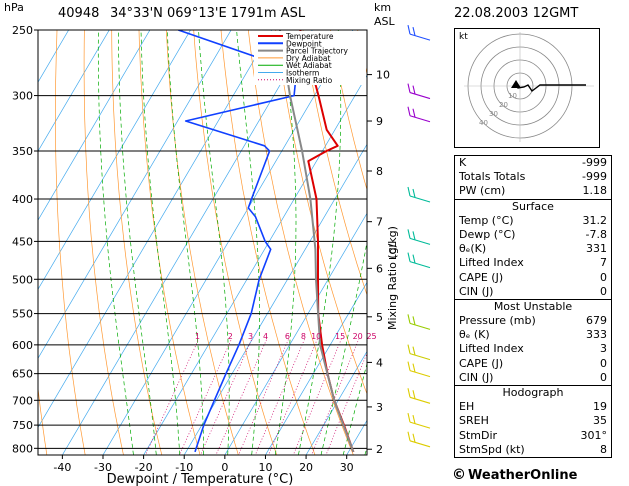  I want to click on pressure-tick-label: 650, so click(22, 374).